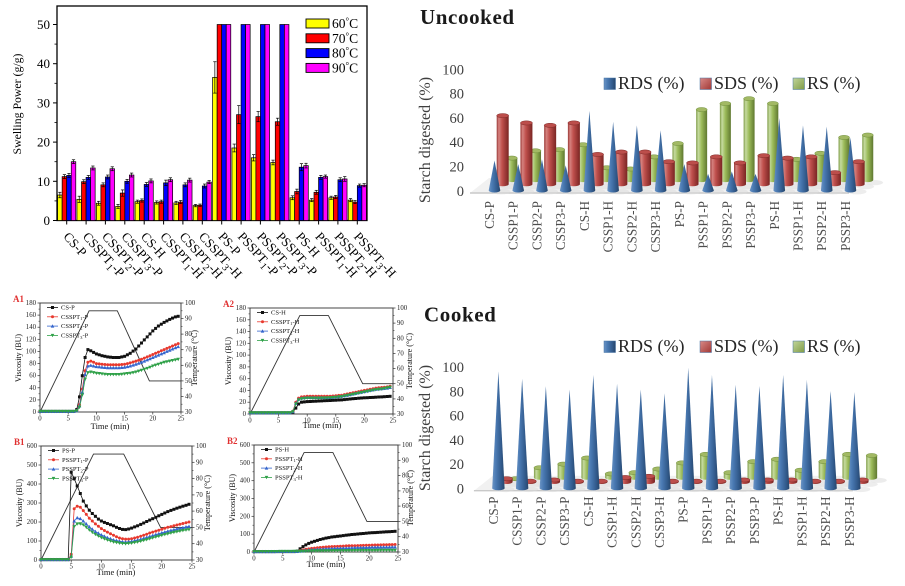 The image size is (905, 586). What do you see at coordinates (75, 469) in the screenshot?
I see `svg-text: PSSPT2-P` at bounding box center [75, 469].